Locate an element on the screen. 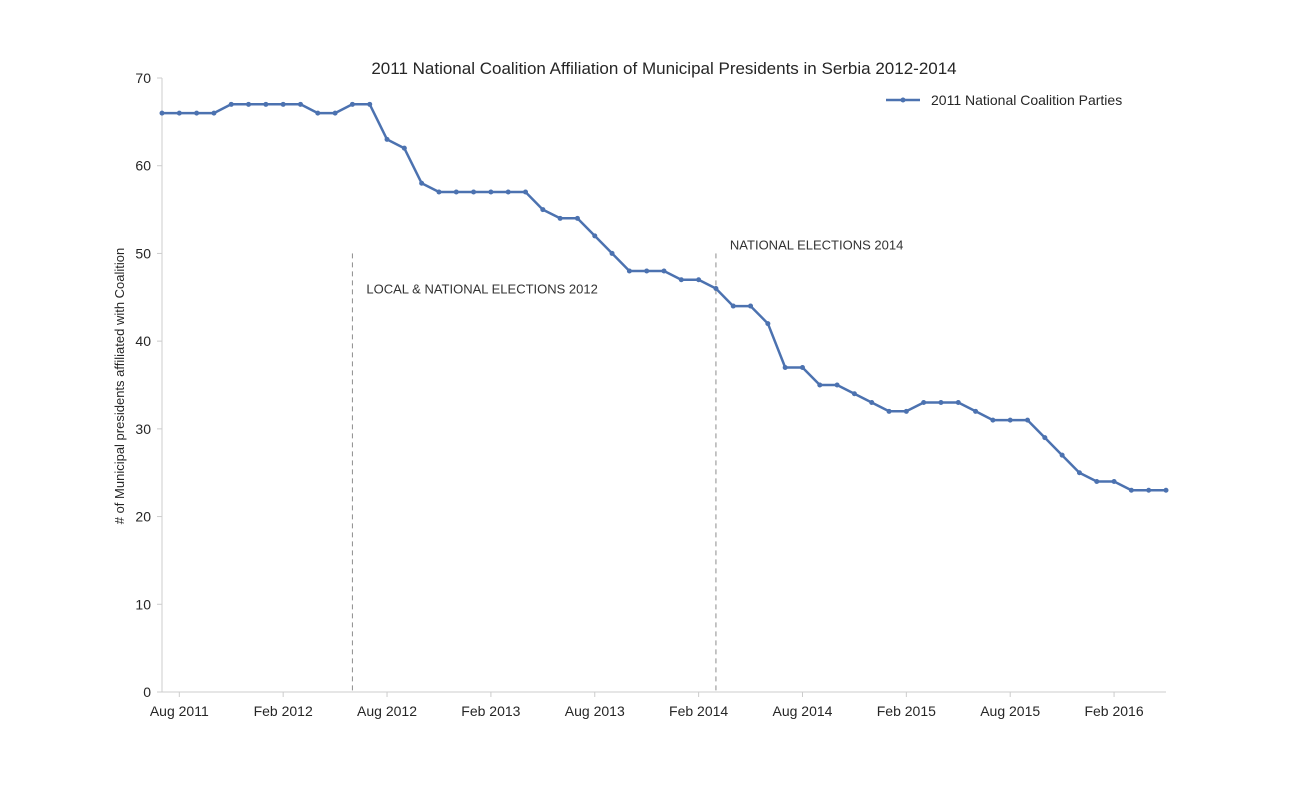 This screenshot has width=1296, height=792. legend: 2011 National Coalition Parties is located at coordinates (1004, 100).